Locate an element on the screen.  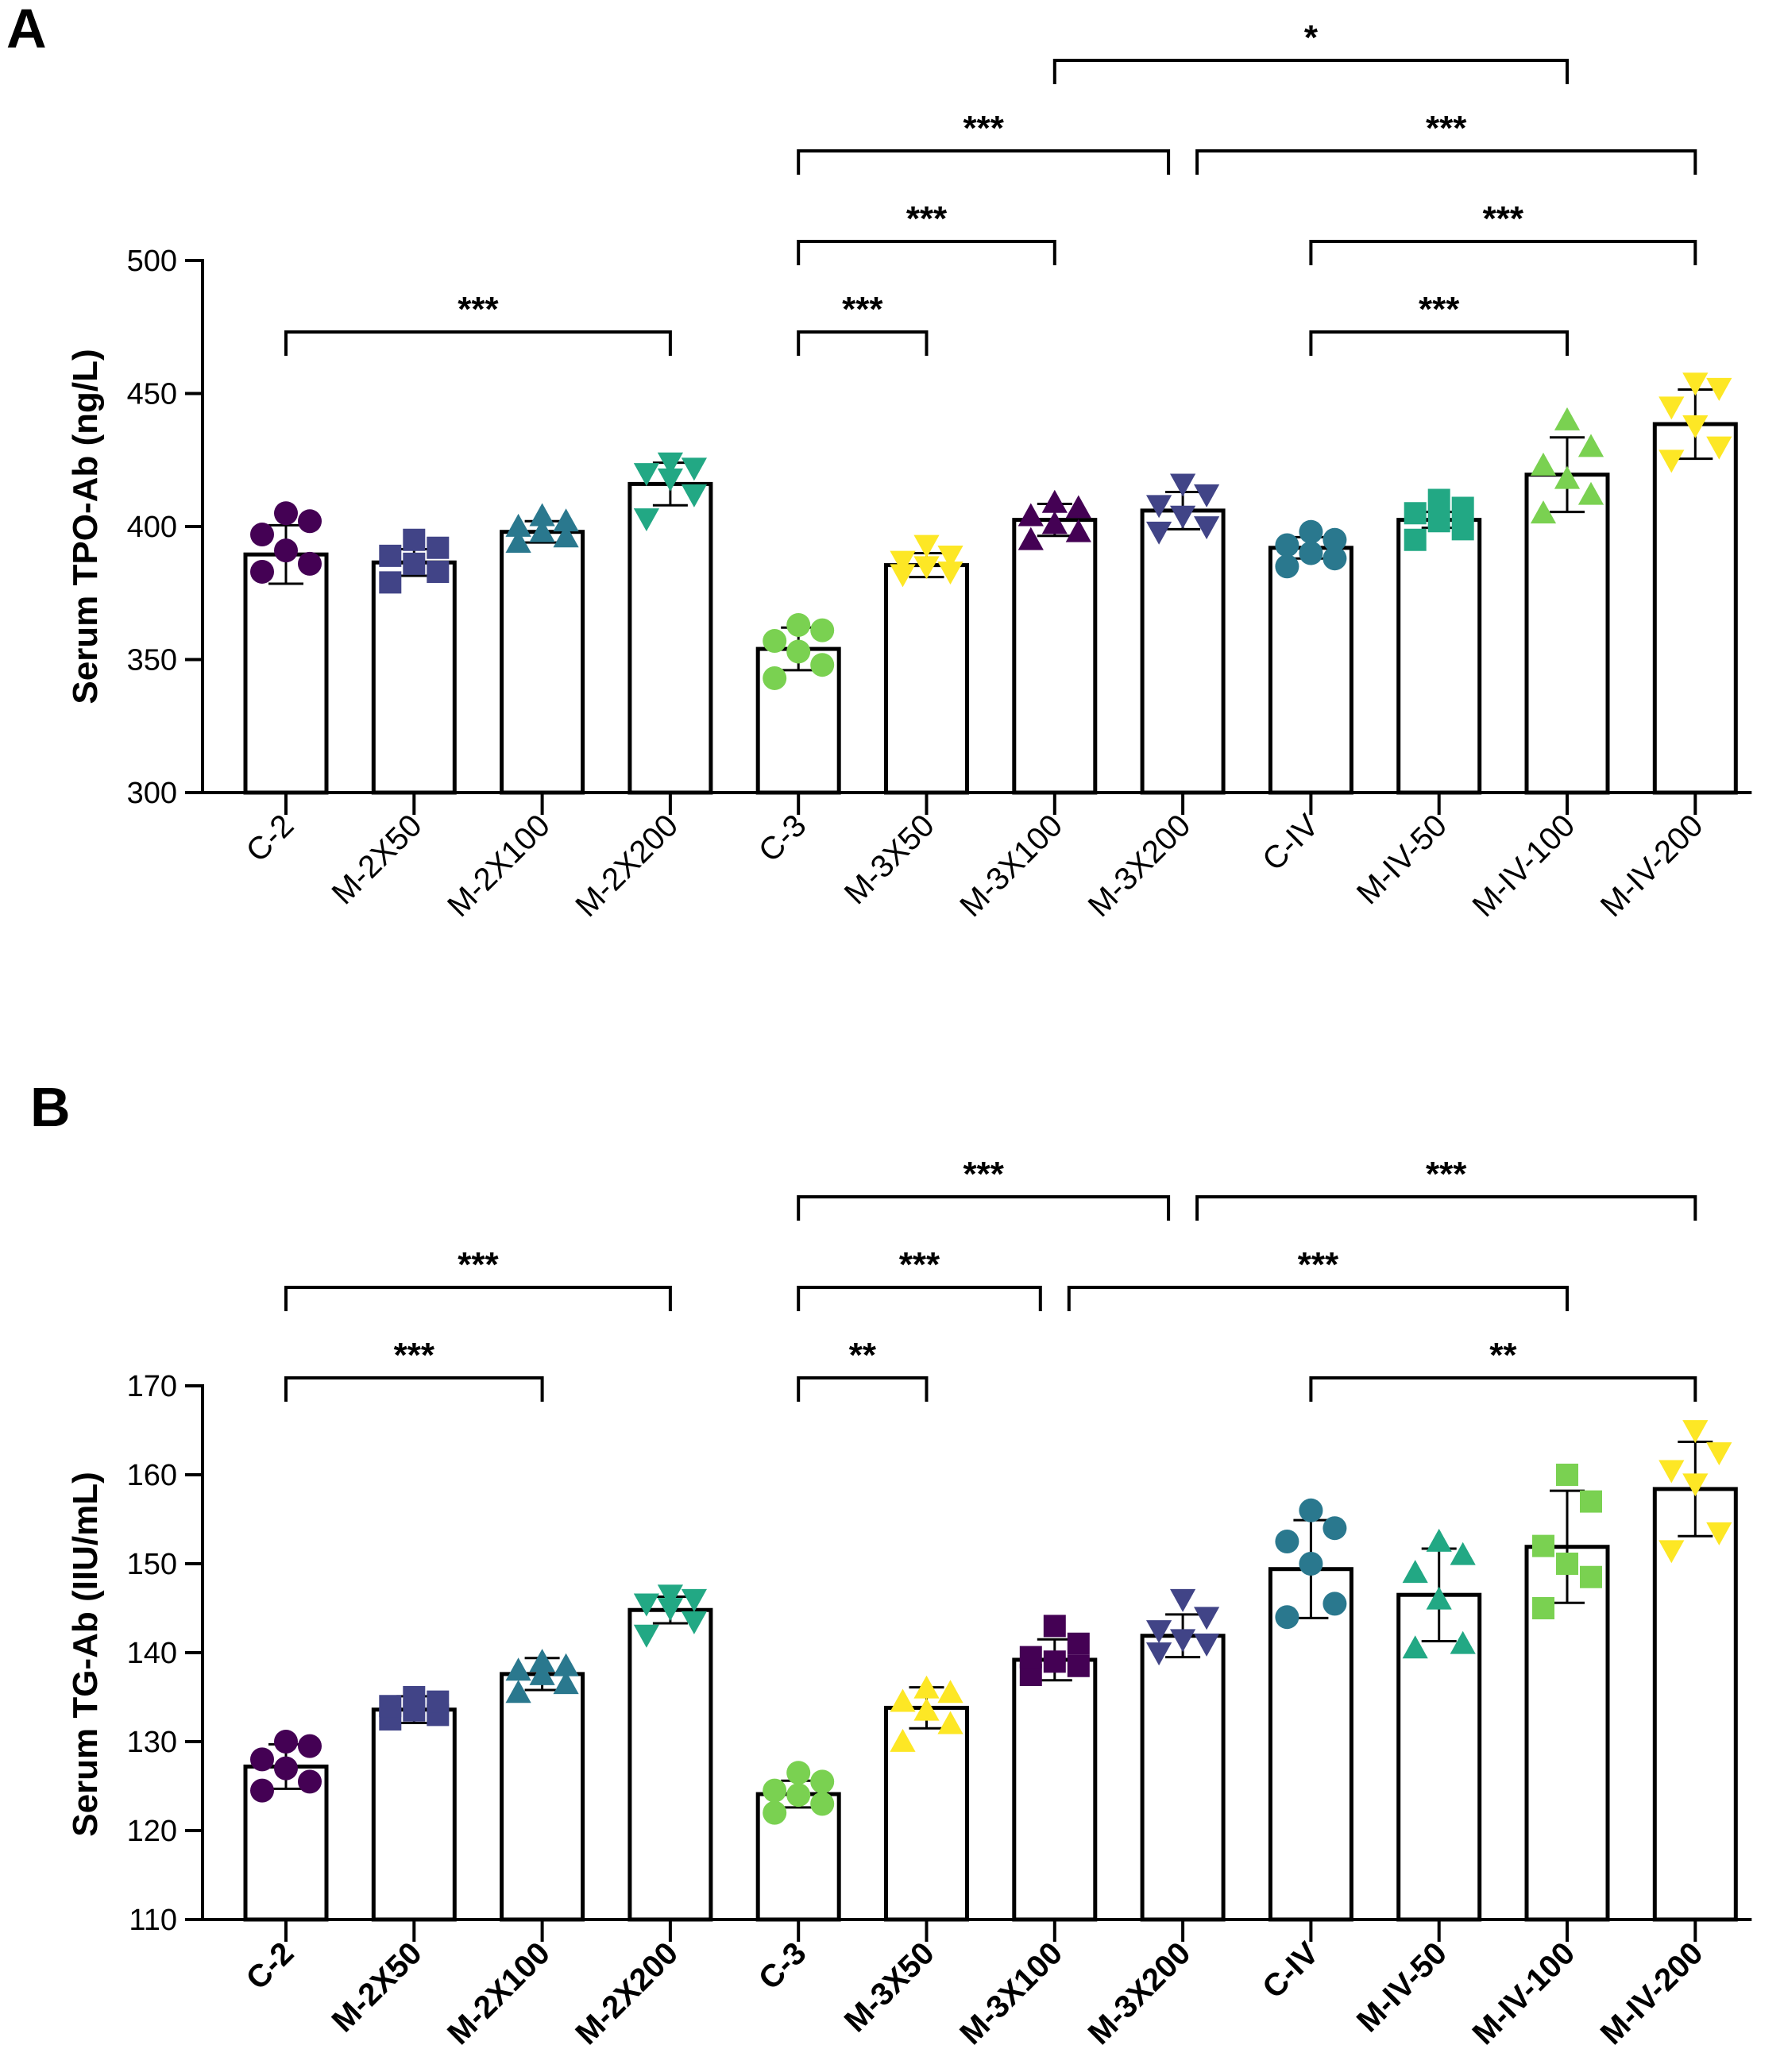
x-tick-label-b: M-2X200 is located at coordinates (627, 1993).